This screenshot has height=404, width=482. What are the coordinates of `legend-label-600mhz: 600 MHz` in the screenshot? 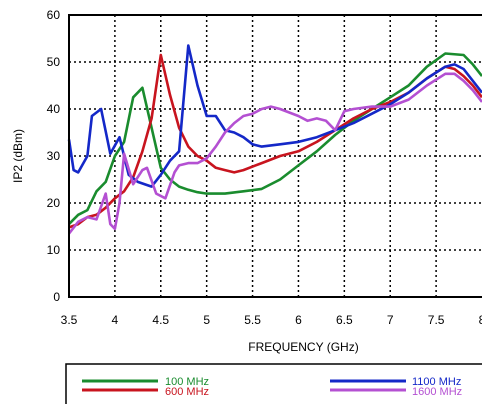 It's located at (187, 392).